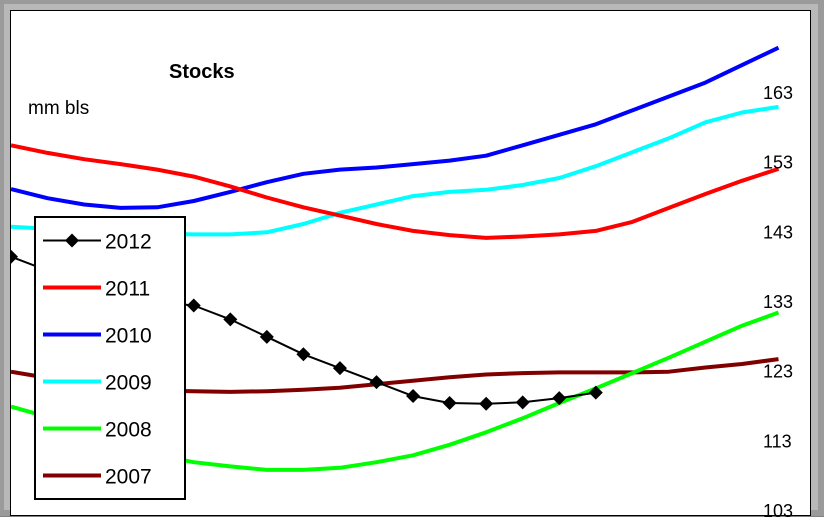 This screenshot has height=517, width=824. Describe the element at coordinates (128, 477) in the screenshot. I see `legend-label-2007: 2007` at that location.